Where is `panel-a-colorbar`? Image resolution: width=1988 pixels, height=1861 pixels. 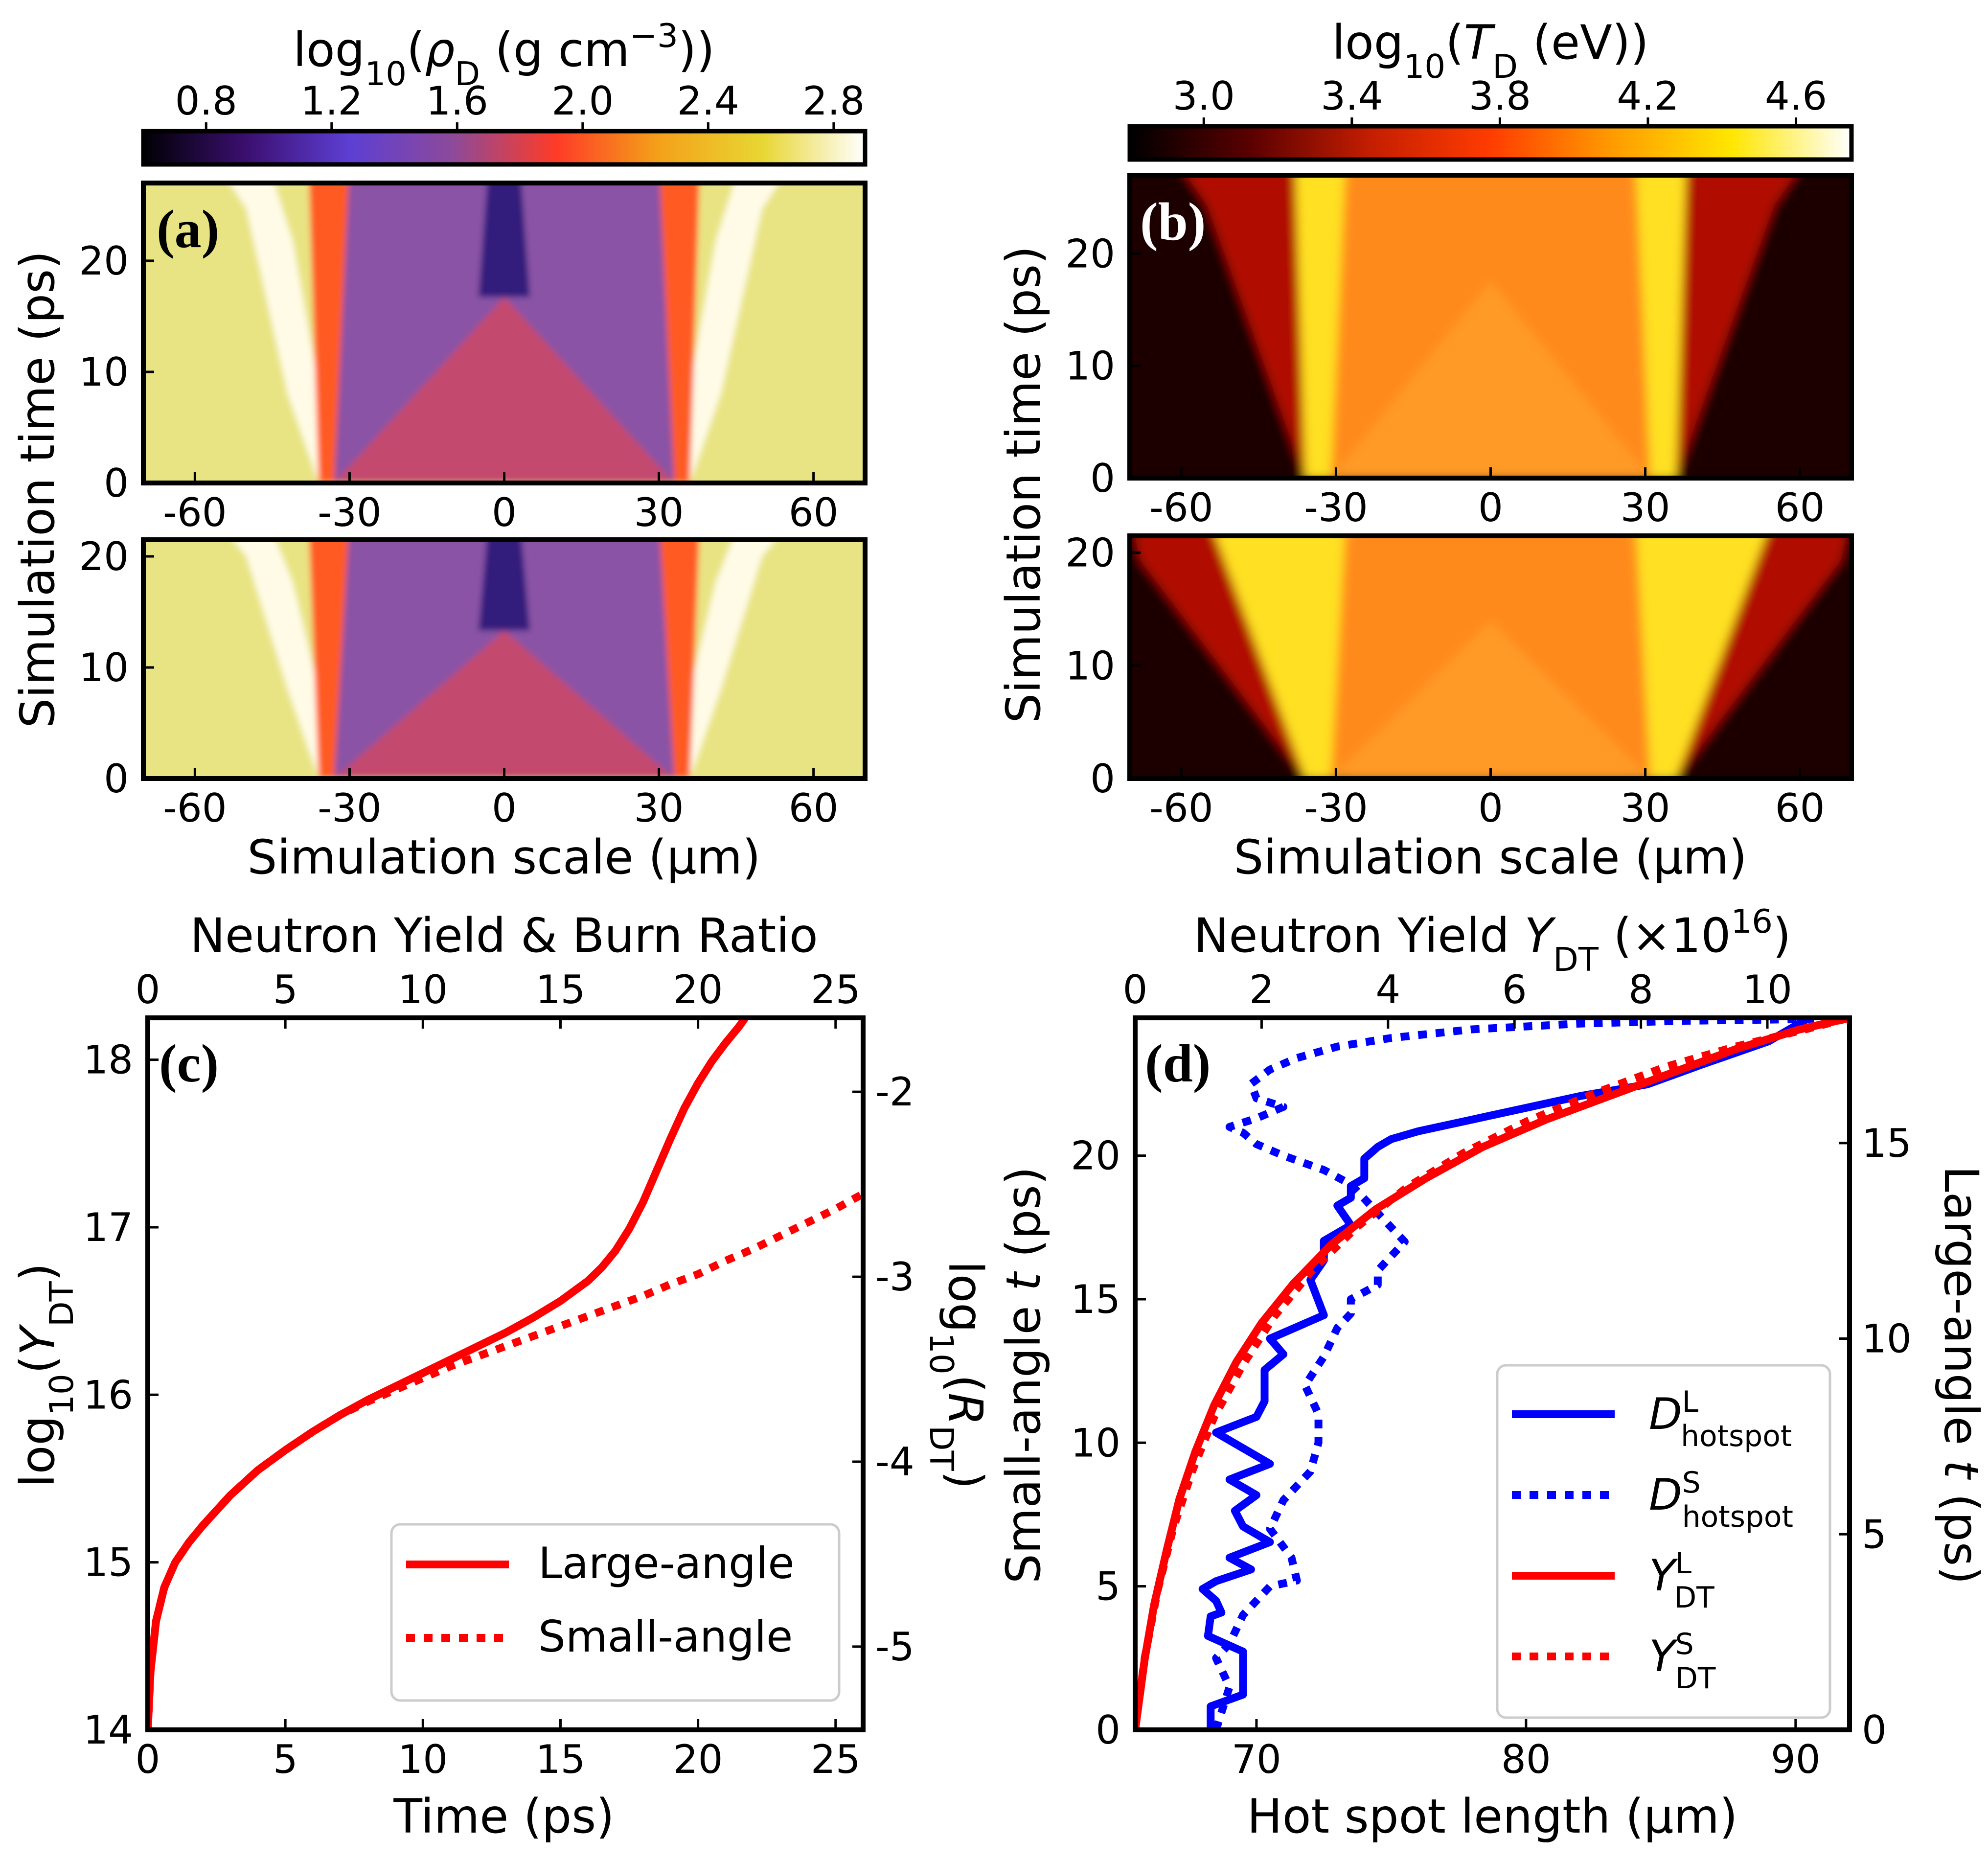 panel-a-colorbar is located at coordinates (504, 148).